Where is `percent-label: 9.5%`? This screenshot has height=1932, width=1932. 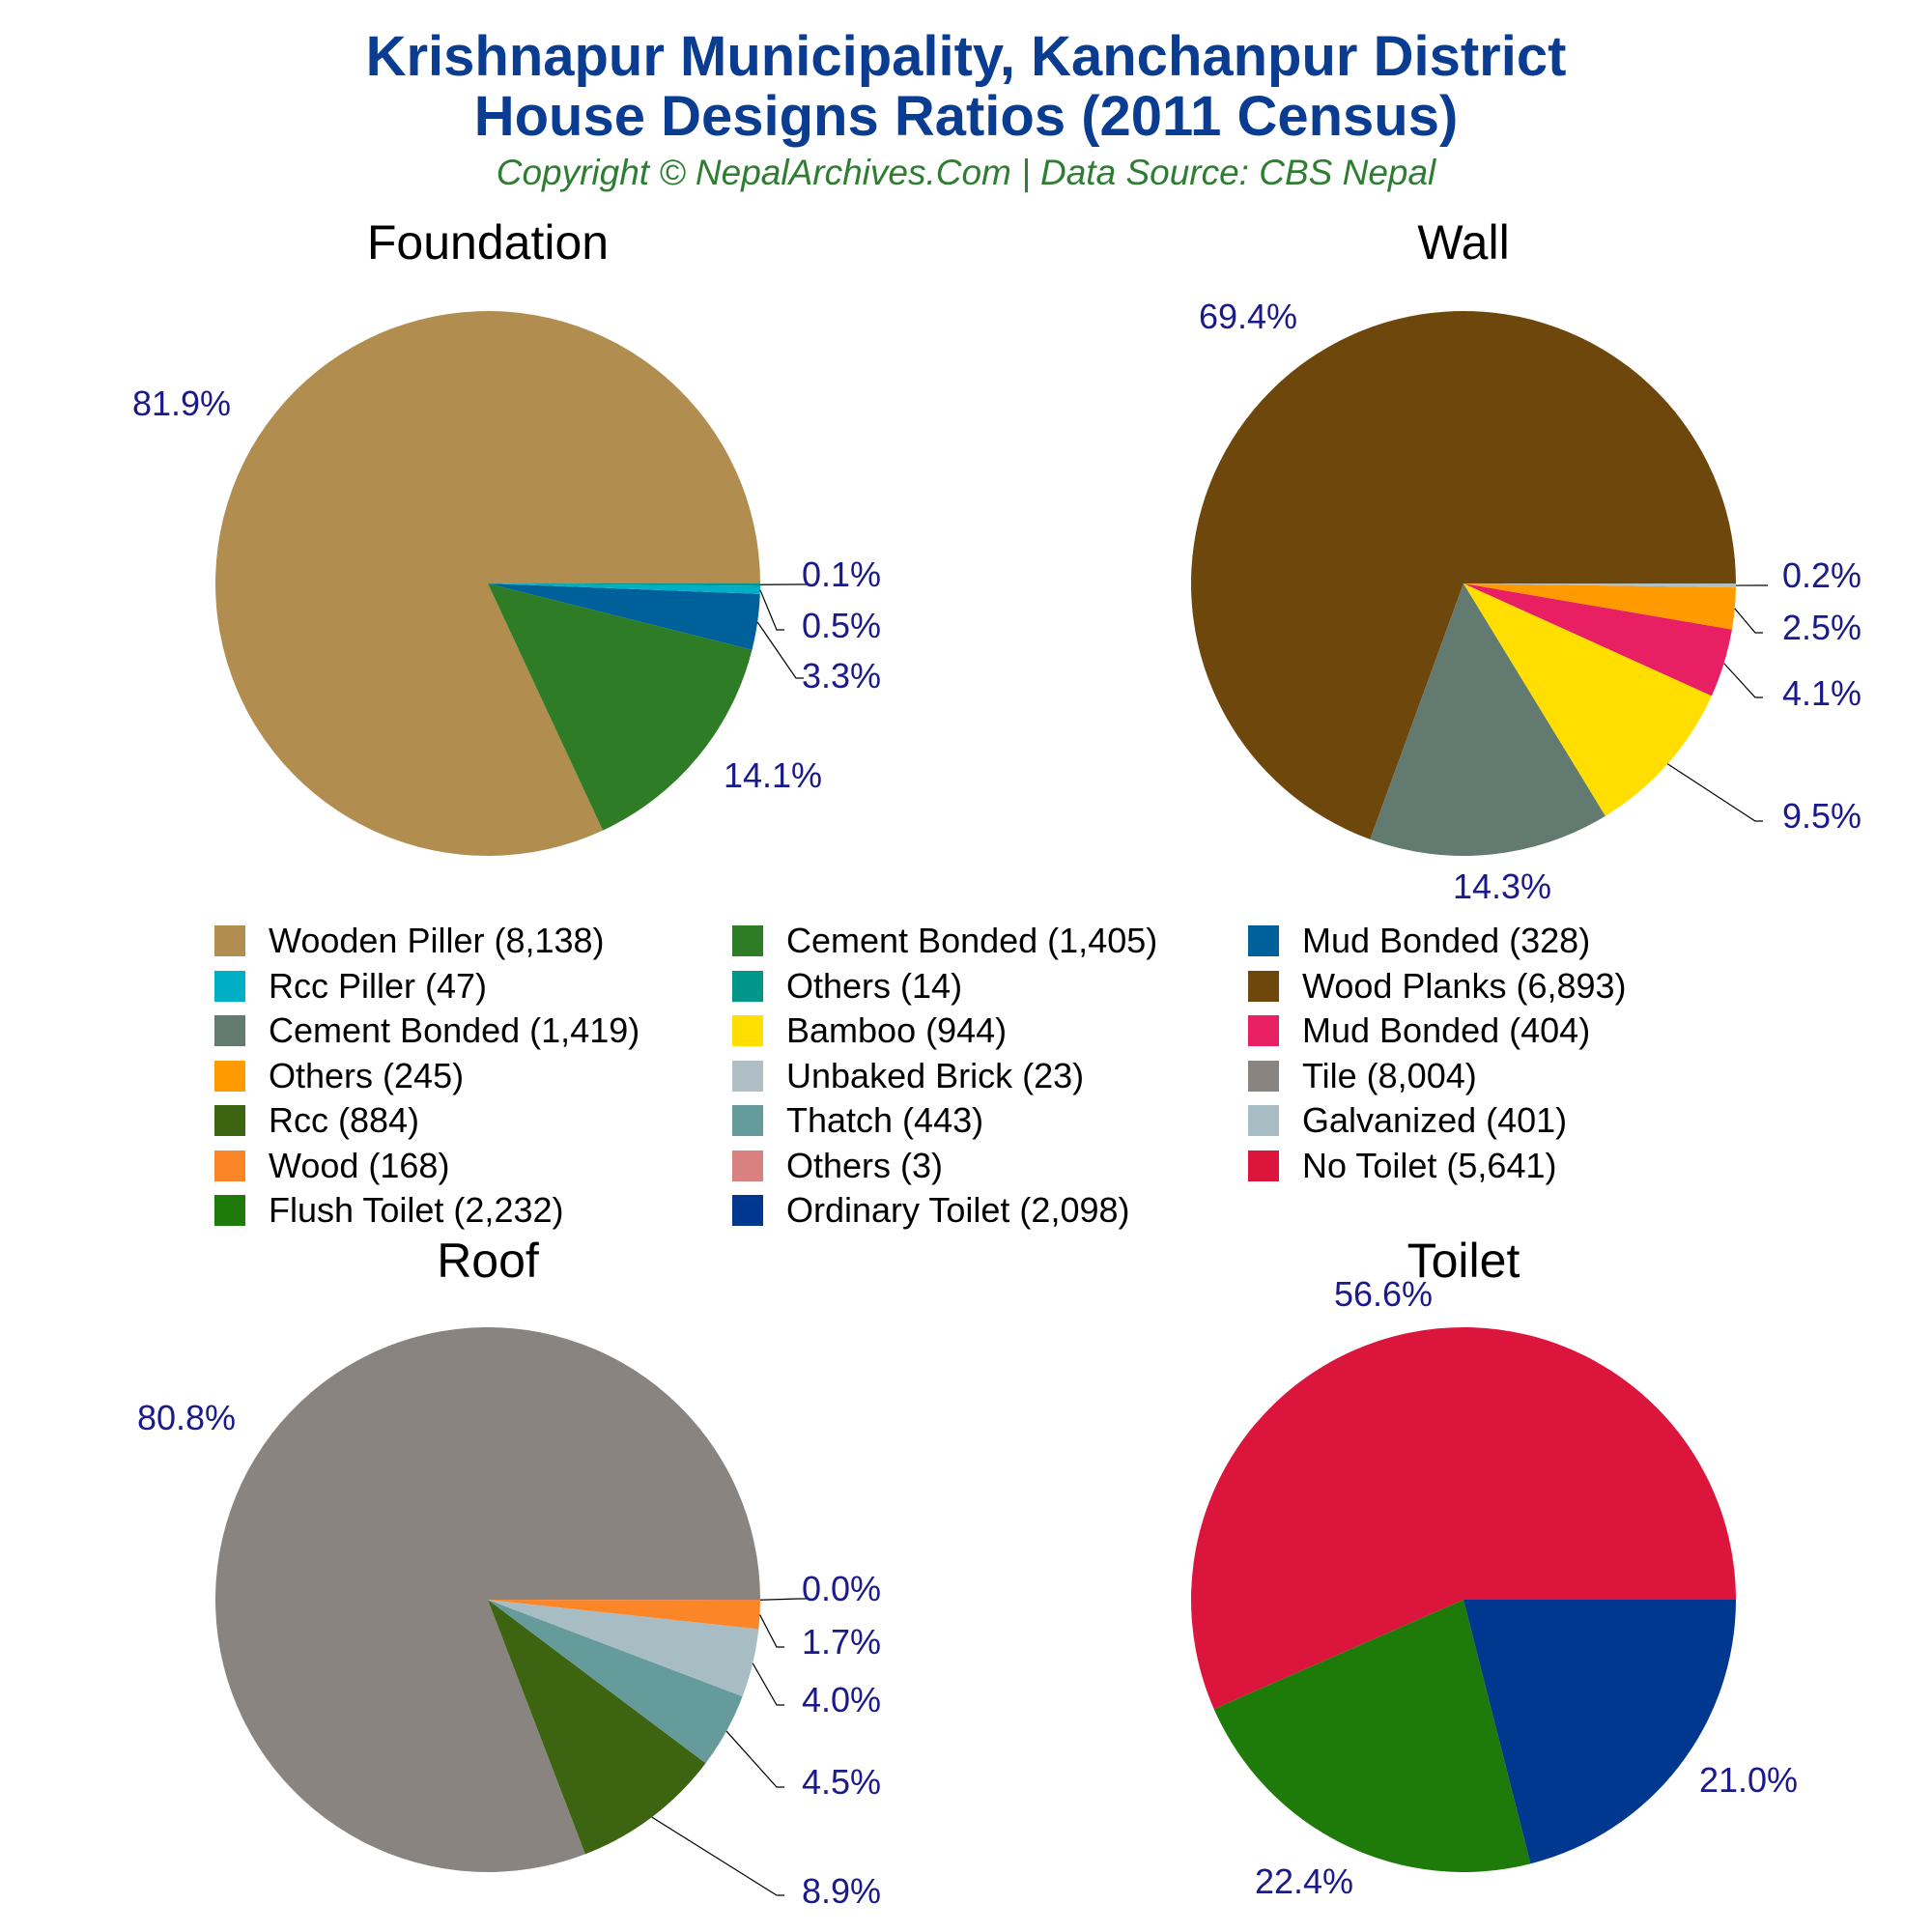 percent-label: 9.5% is located at coordinates (1821, 816).